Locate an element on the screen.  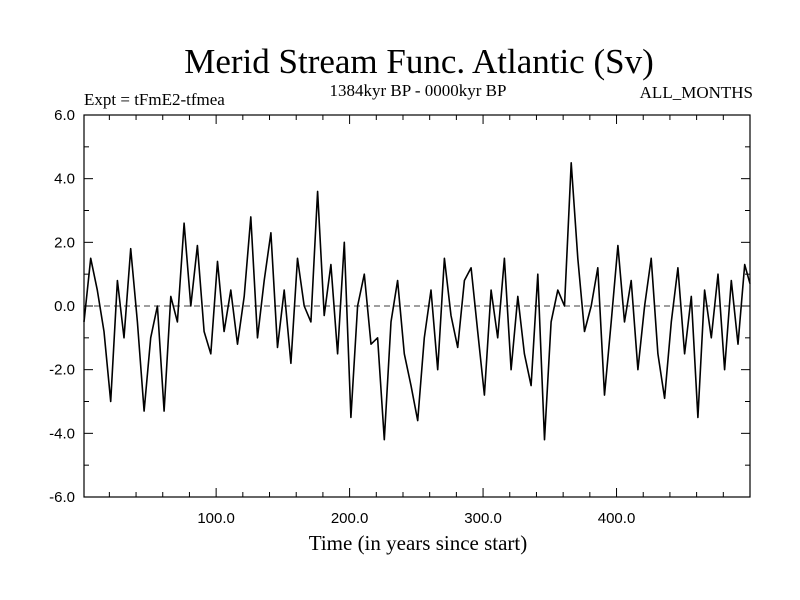
x-tick-label: 200.0 is located at coordinates (350, 518).